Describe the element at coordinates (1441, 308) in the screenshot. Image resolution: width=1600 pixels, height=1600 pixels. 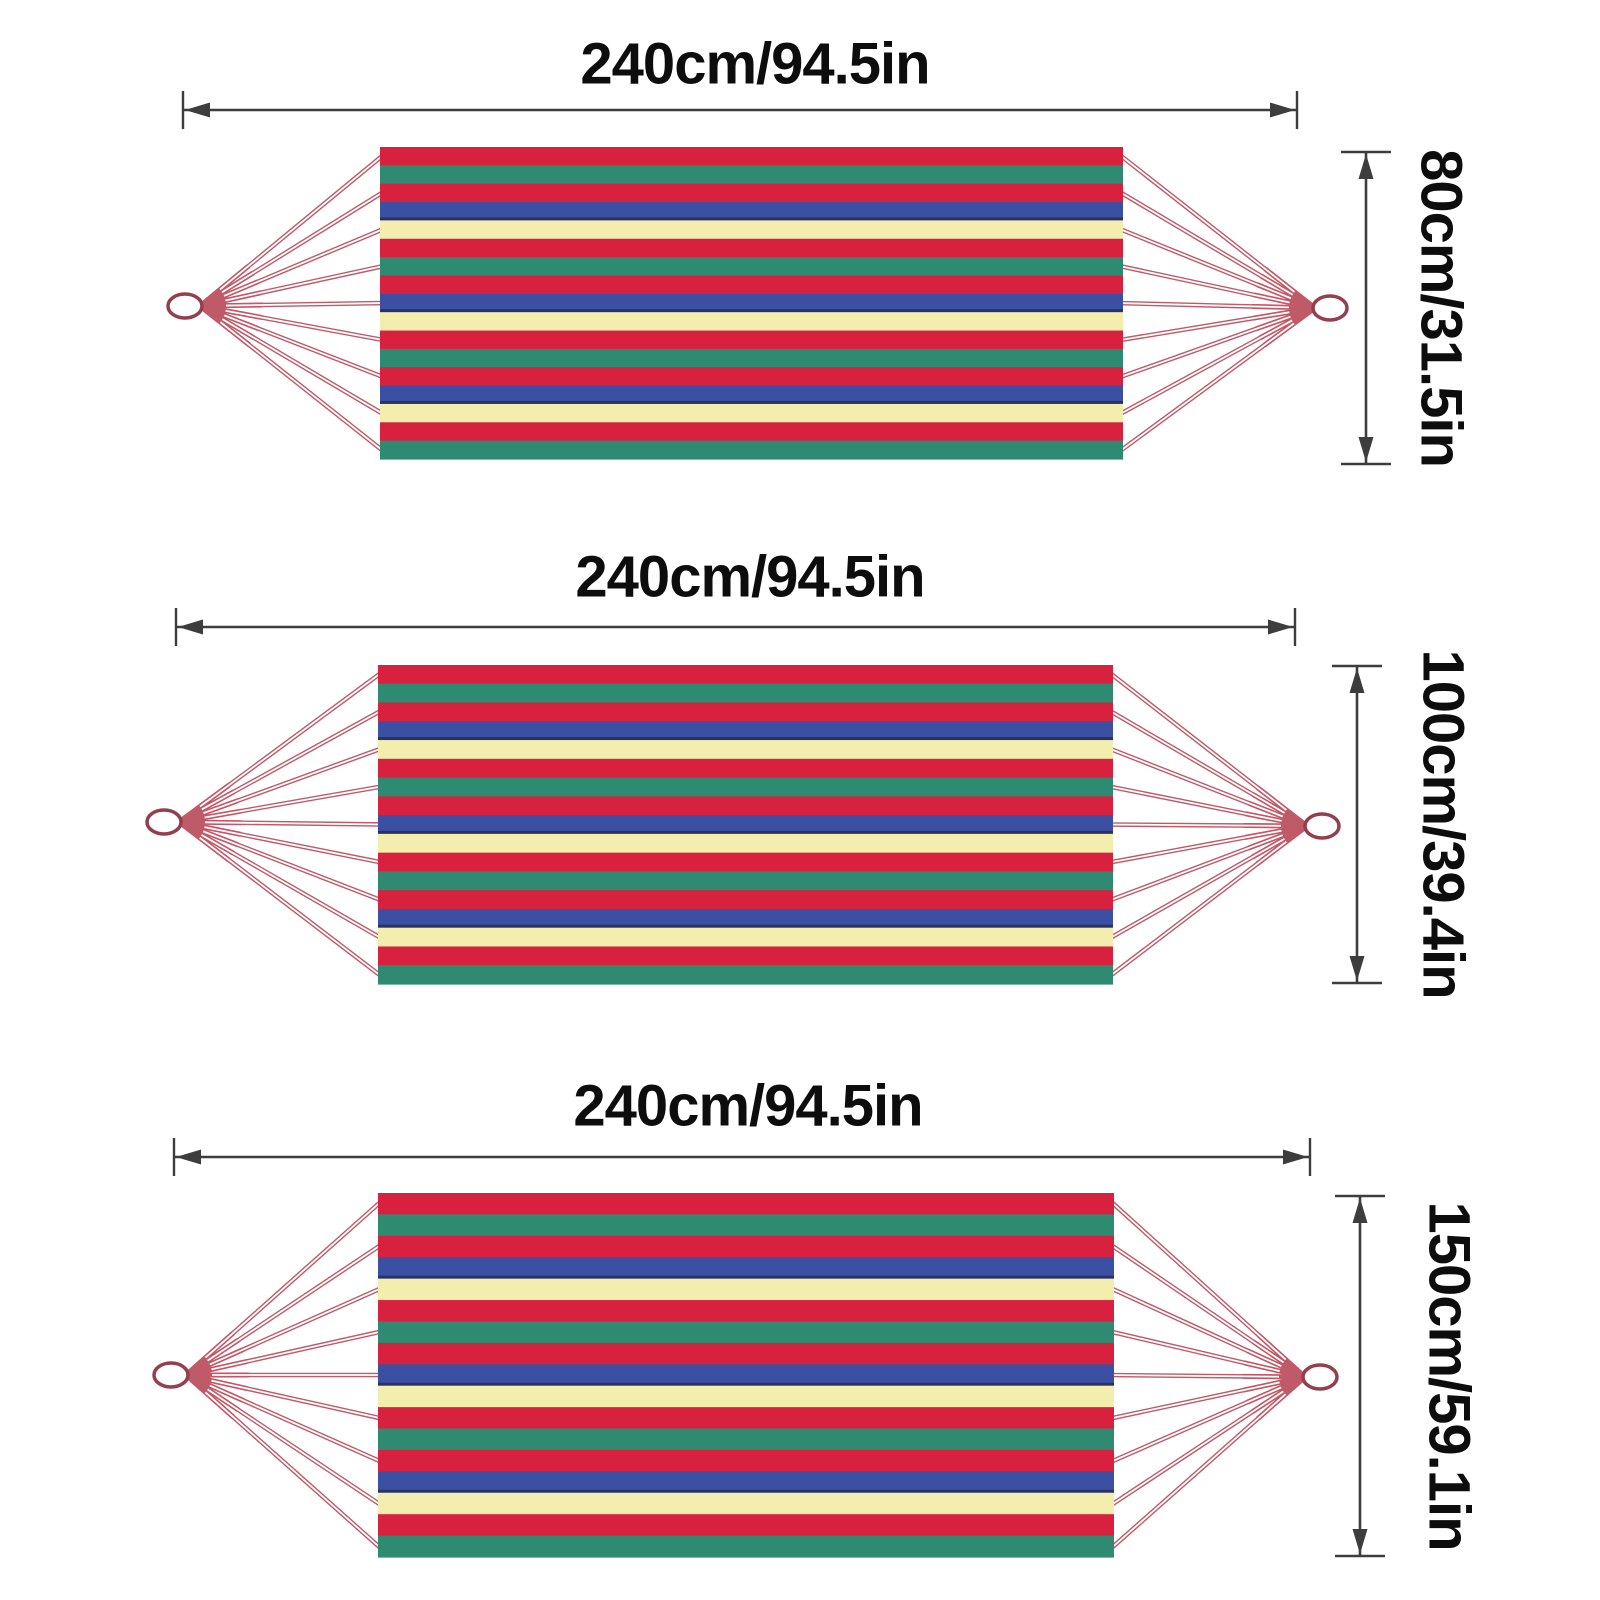
I see `height-label: 80cm/31.5in` at that location.